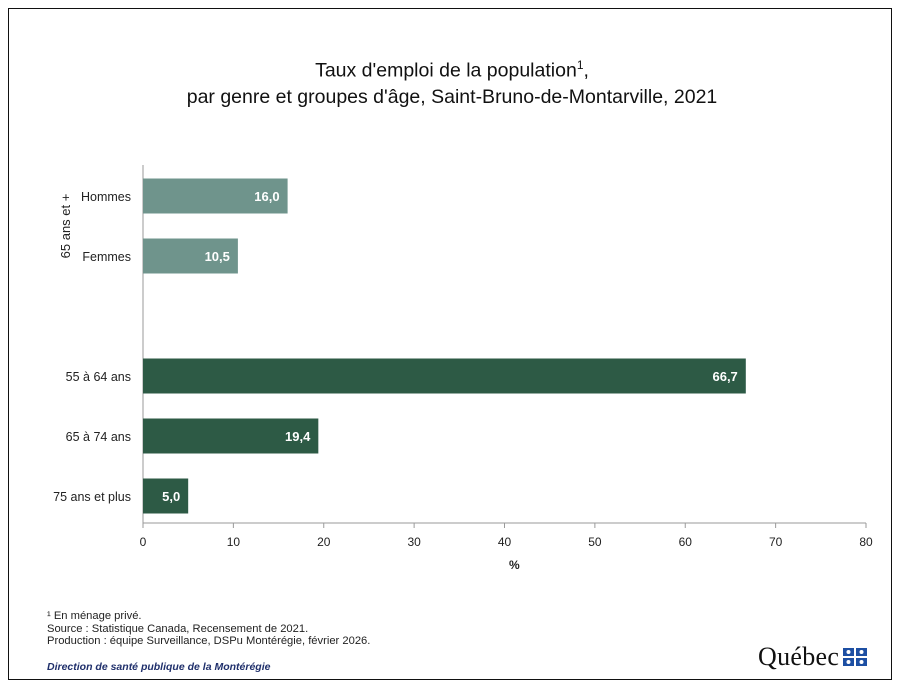 This screenshot has width=904, height=684. What do you see at coordinates (94, 616) in the screenshot?
I see `footnote-private-household: ¹ En ménage privé.` at bounding box center [94, 616].